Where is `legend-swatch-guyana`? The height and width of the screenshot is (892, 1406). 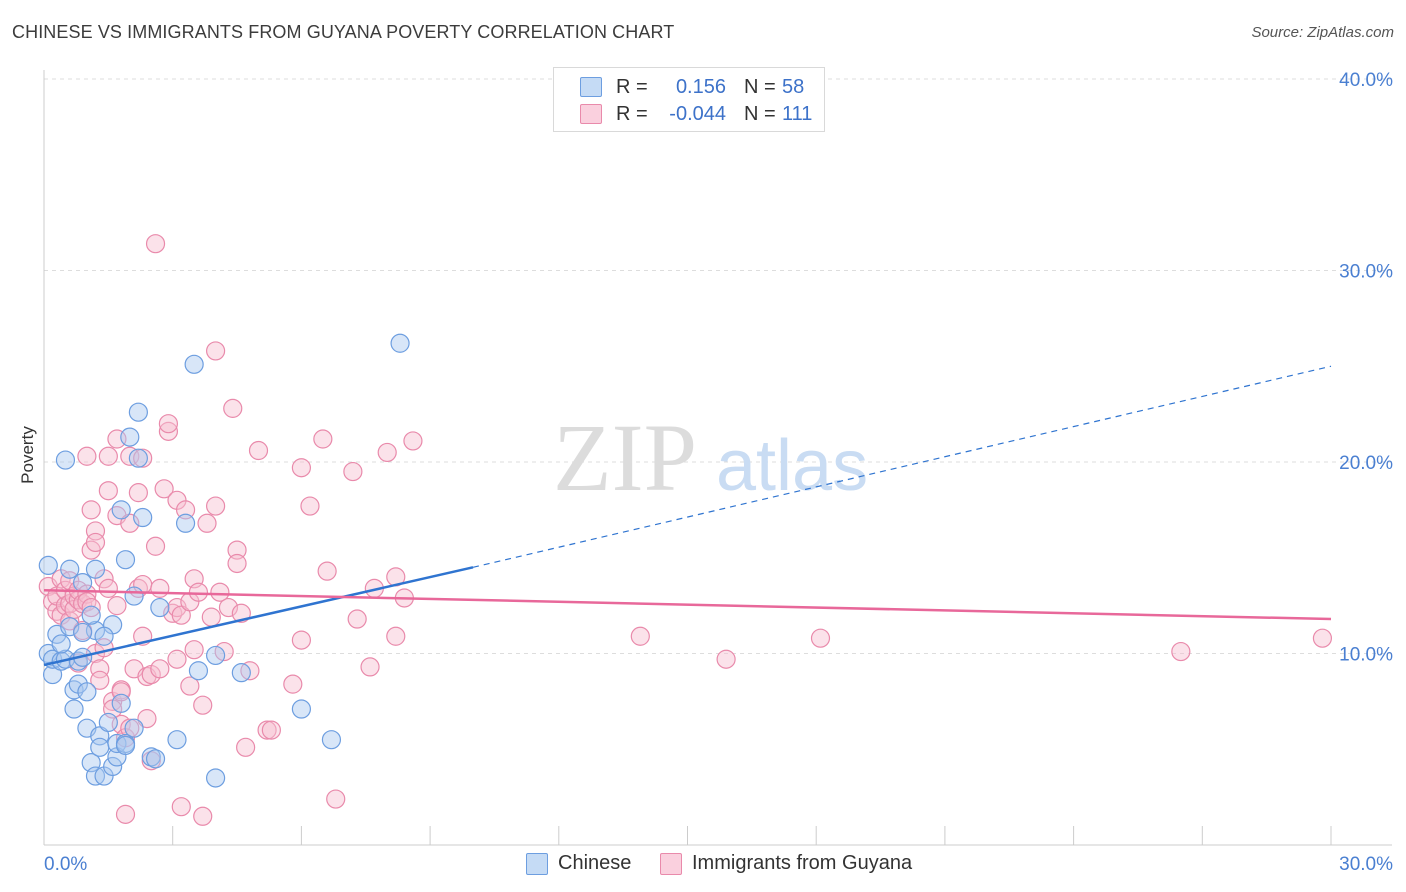
legend-swatch-guyana is located at coordinates (591, 114).